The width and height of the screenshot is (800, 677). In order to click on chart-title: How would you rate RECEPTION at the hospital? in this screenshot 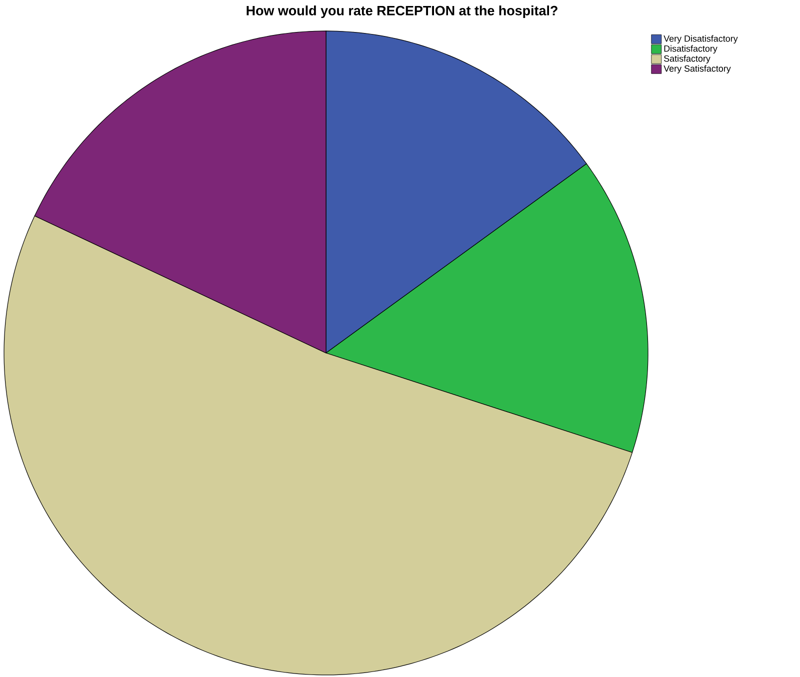, I will do `click(402, 12)`.